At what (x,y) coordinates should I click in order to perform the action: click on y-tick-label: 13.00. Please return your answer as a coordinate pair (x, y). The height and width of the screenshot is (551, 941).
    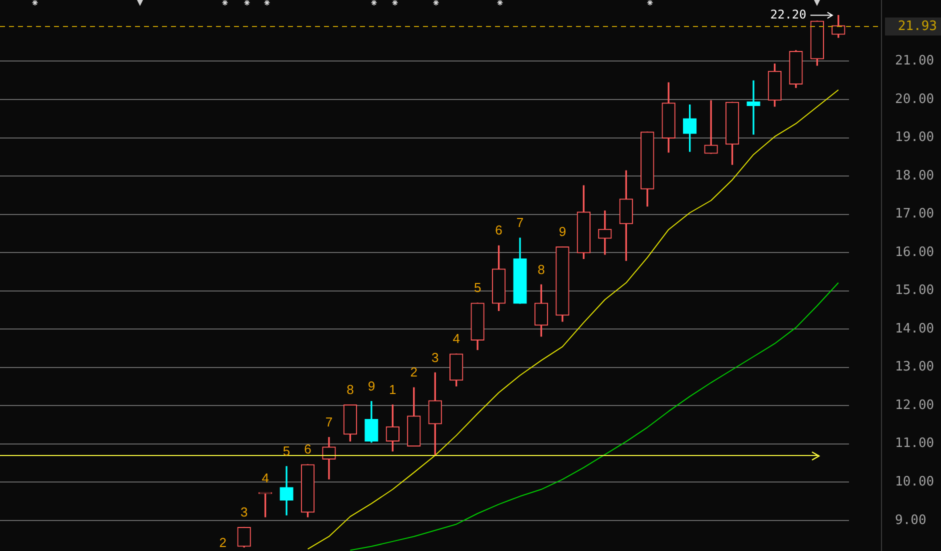
    Looking at the image, I should click on (914, 367).